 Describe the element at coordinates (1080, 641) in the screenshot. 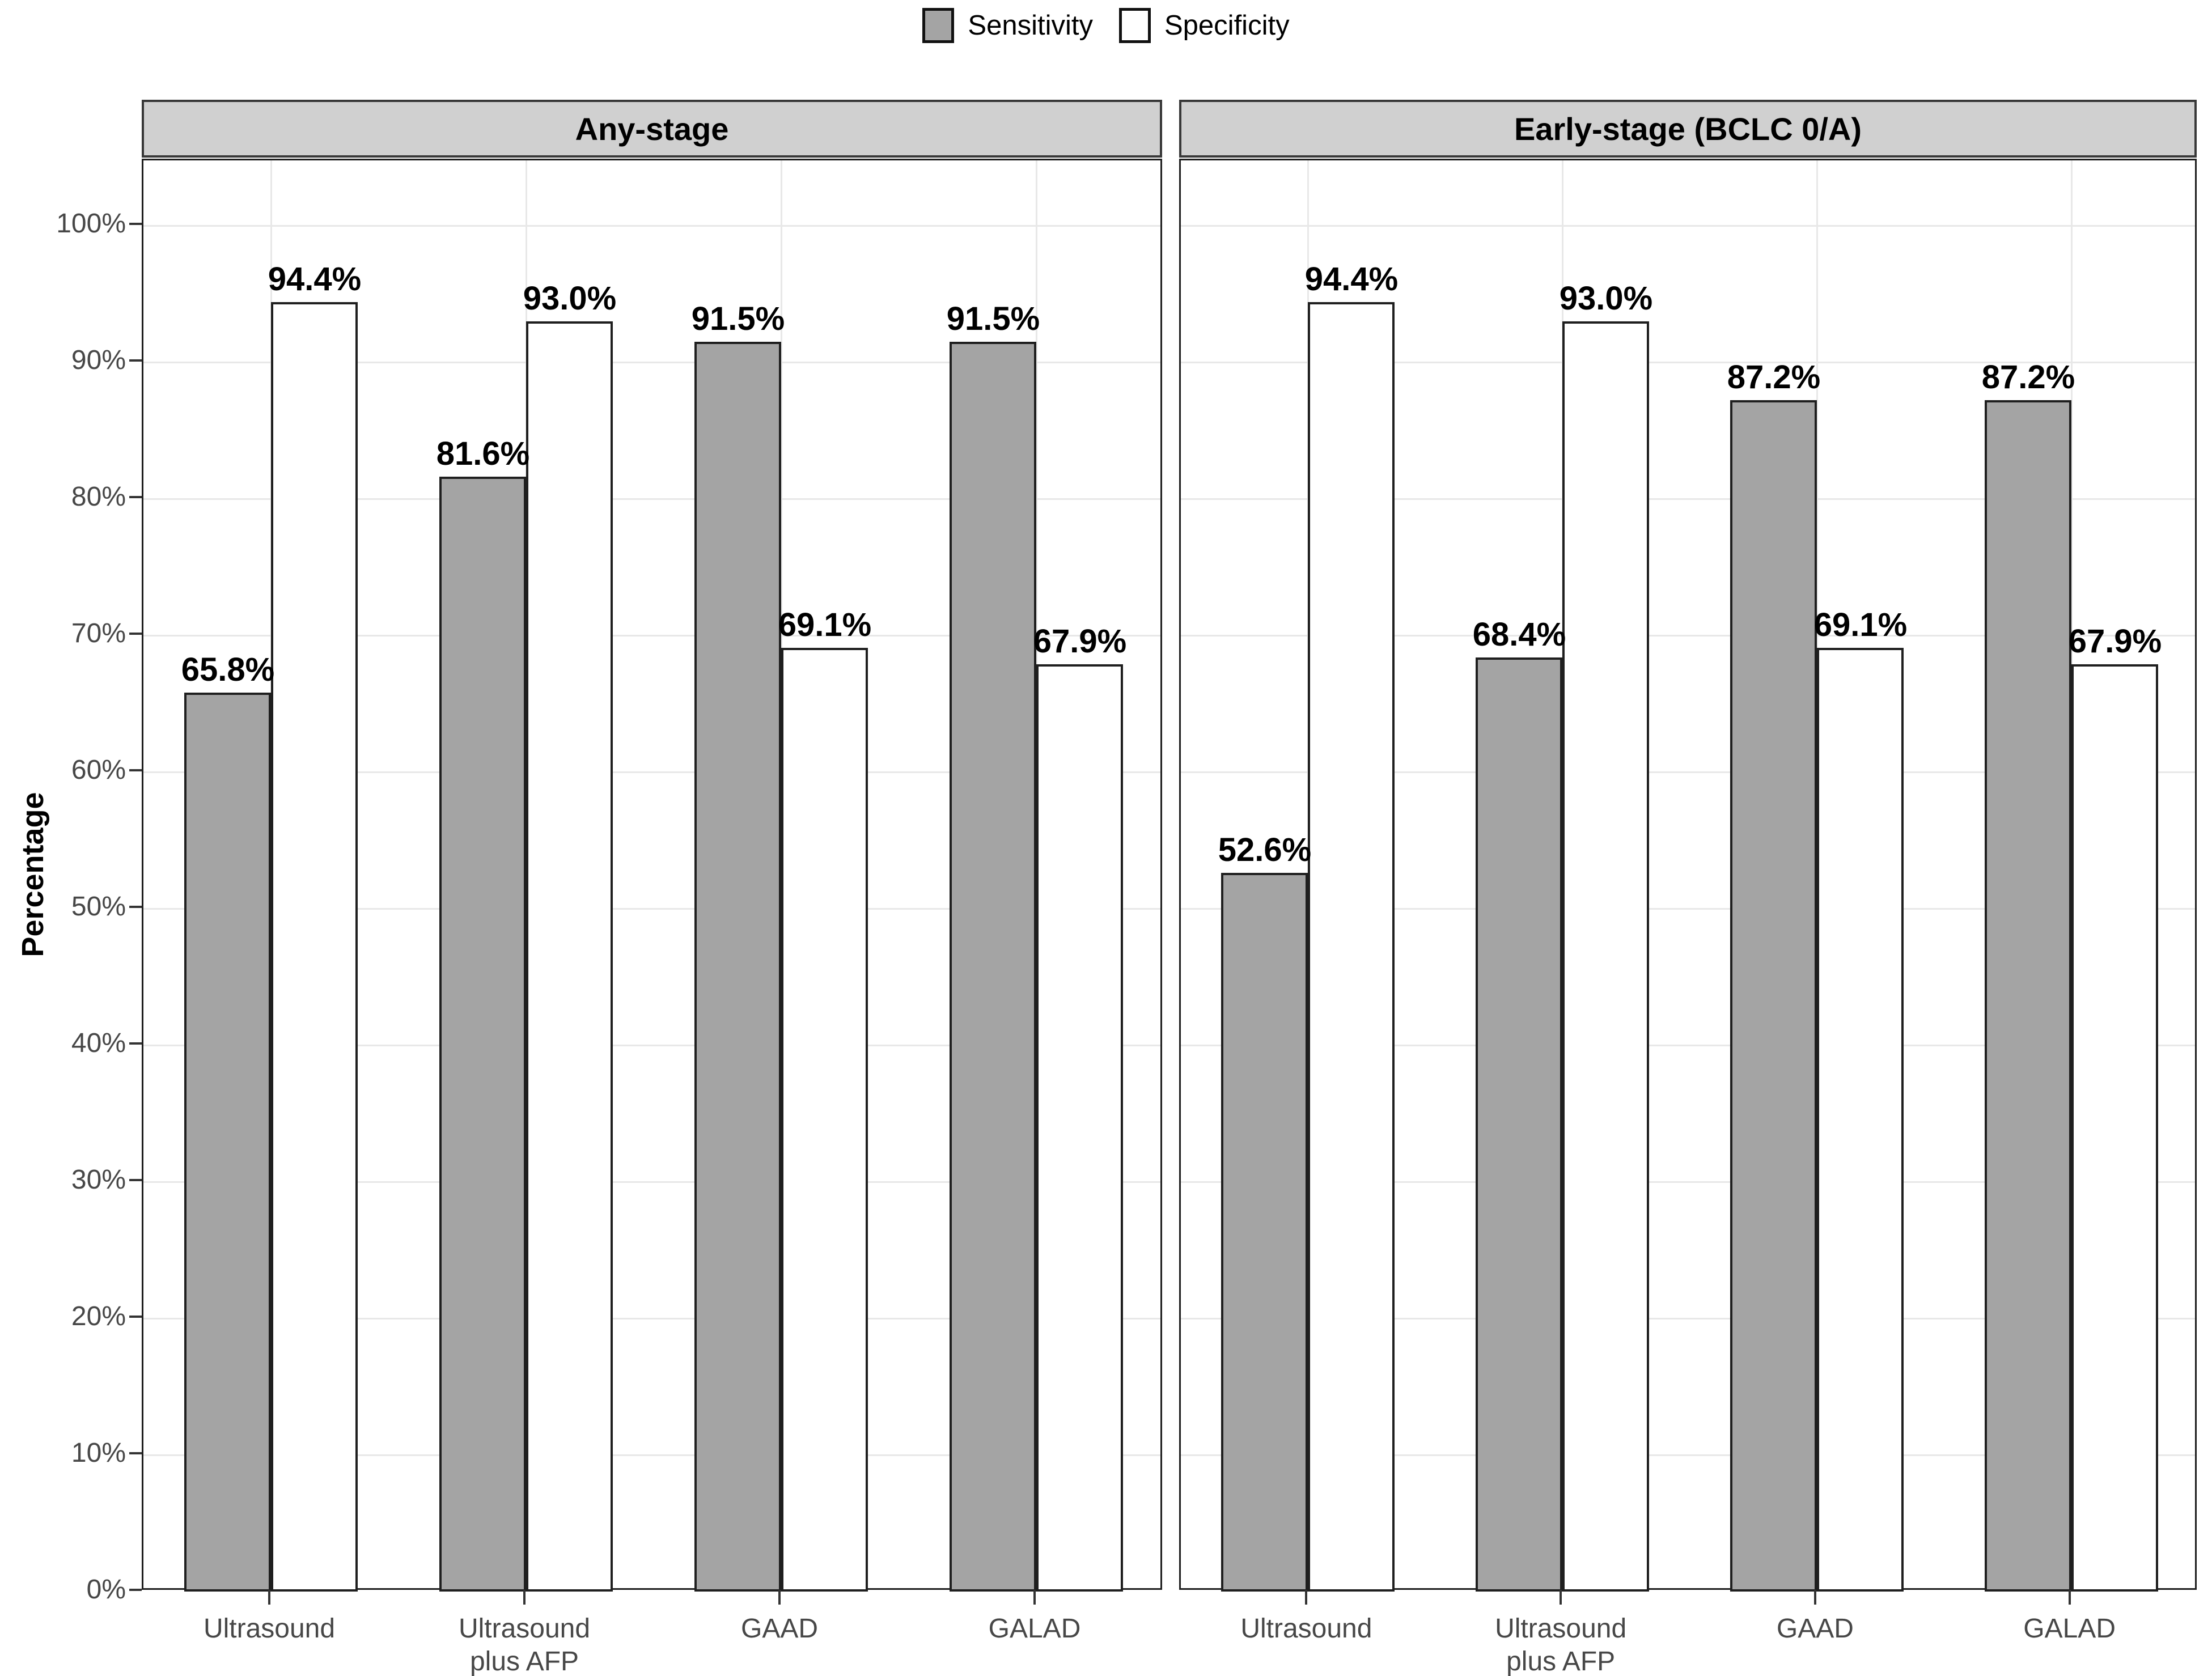

I see `bar-value-label: 67.9%` at that location.